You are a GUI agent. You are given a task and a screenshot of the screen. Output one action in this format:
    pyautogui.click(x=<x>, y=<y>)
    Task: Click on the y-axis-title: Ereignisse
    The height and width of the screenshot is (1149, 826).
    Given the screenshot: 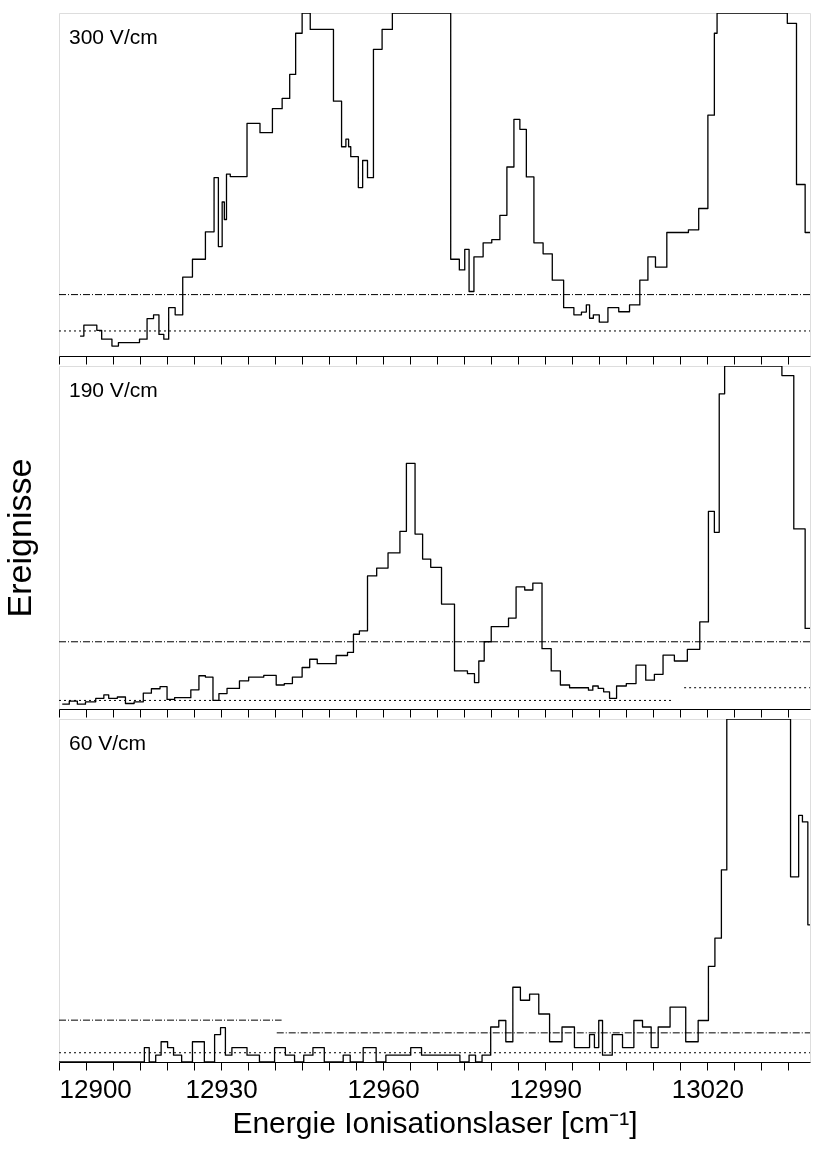 What is the action you would take?
    pyautogui.click(x=19, y=538)
    